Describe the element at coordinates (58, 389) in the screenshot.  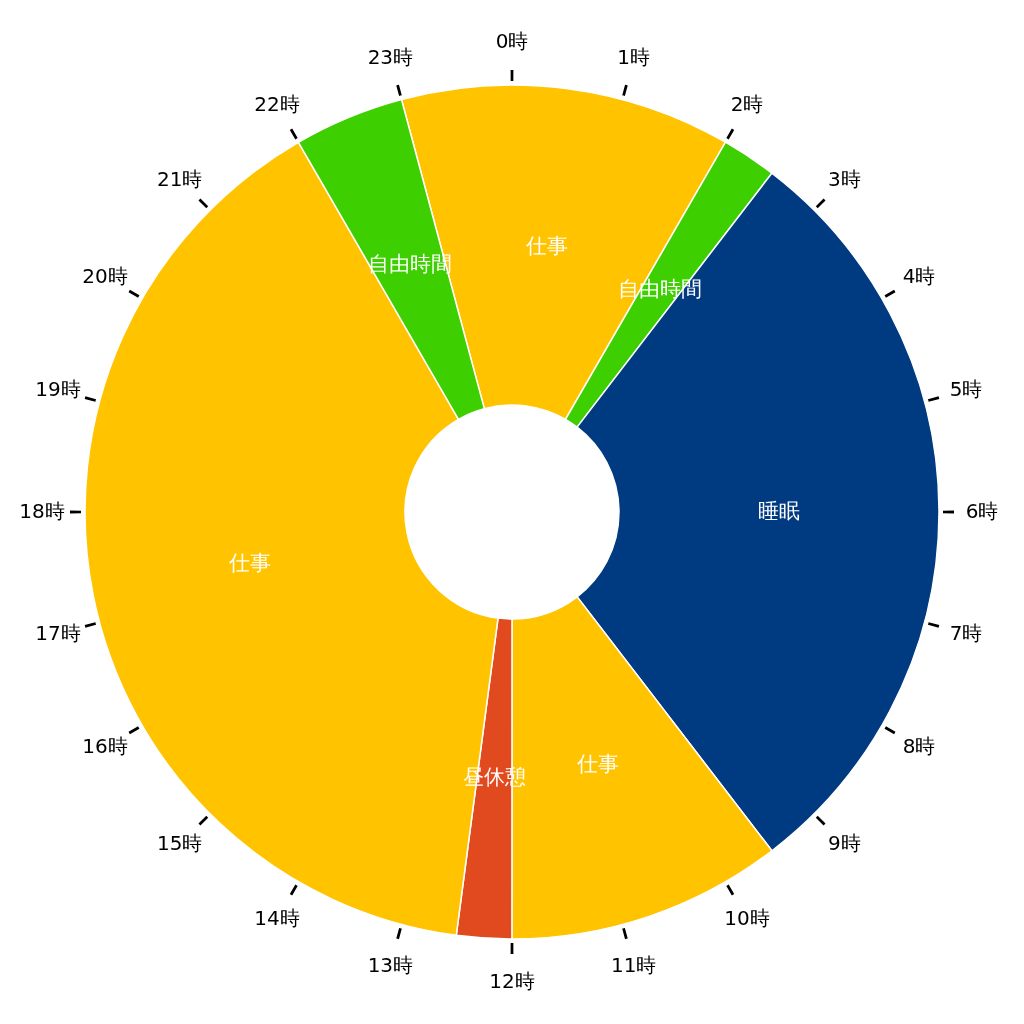
I see `text: 19時` at that location.